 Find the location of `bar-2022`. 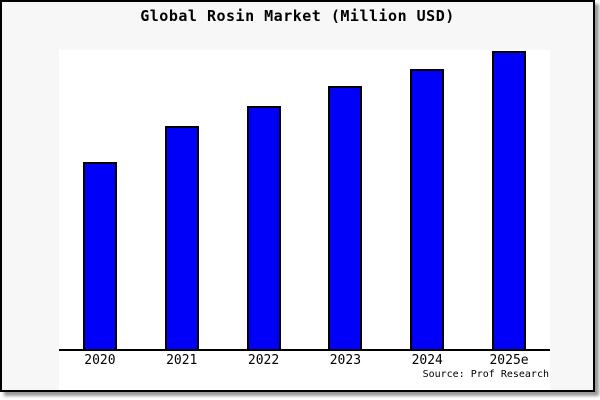

bar-2022 is located at coordinates (263, 228).